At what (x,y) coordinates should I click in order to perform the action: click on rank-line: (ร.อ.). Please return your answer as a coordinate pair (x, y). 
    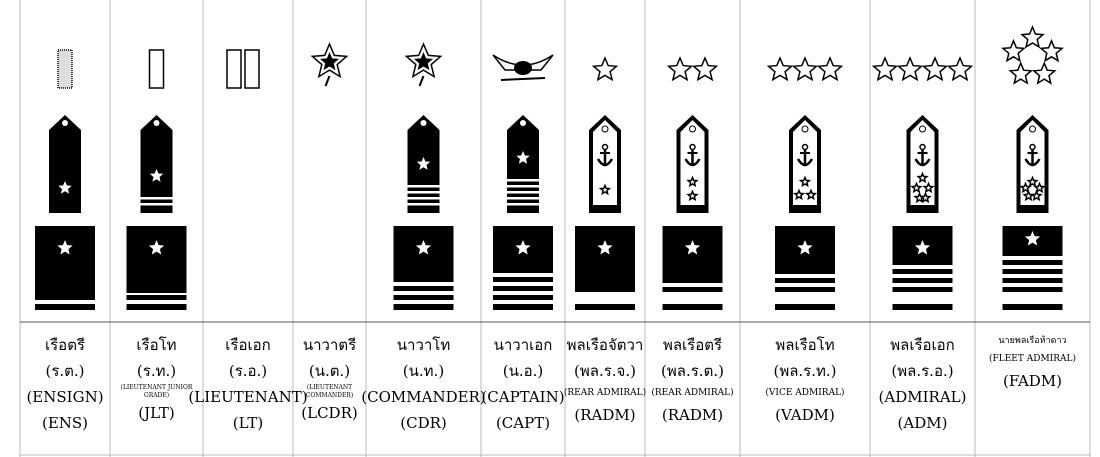
    Looking at the image, I should click on (248, 371).